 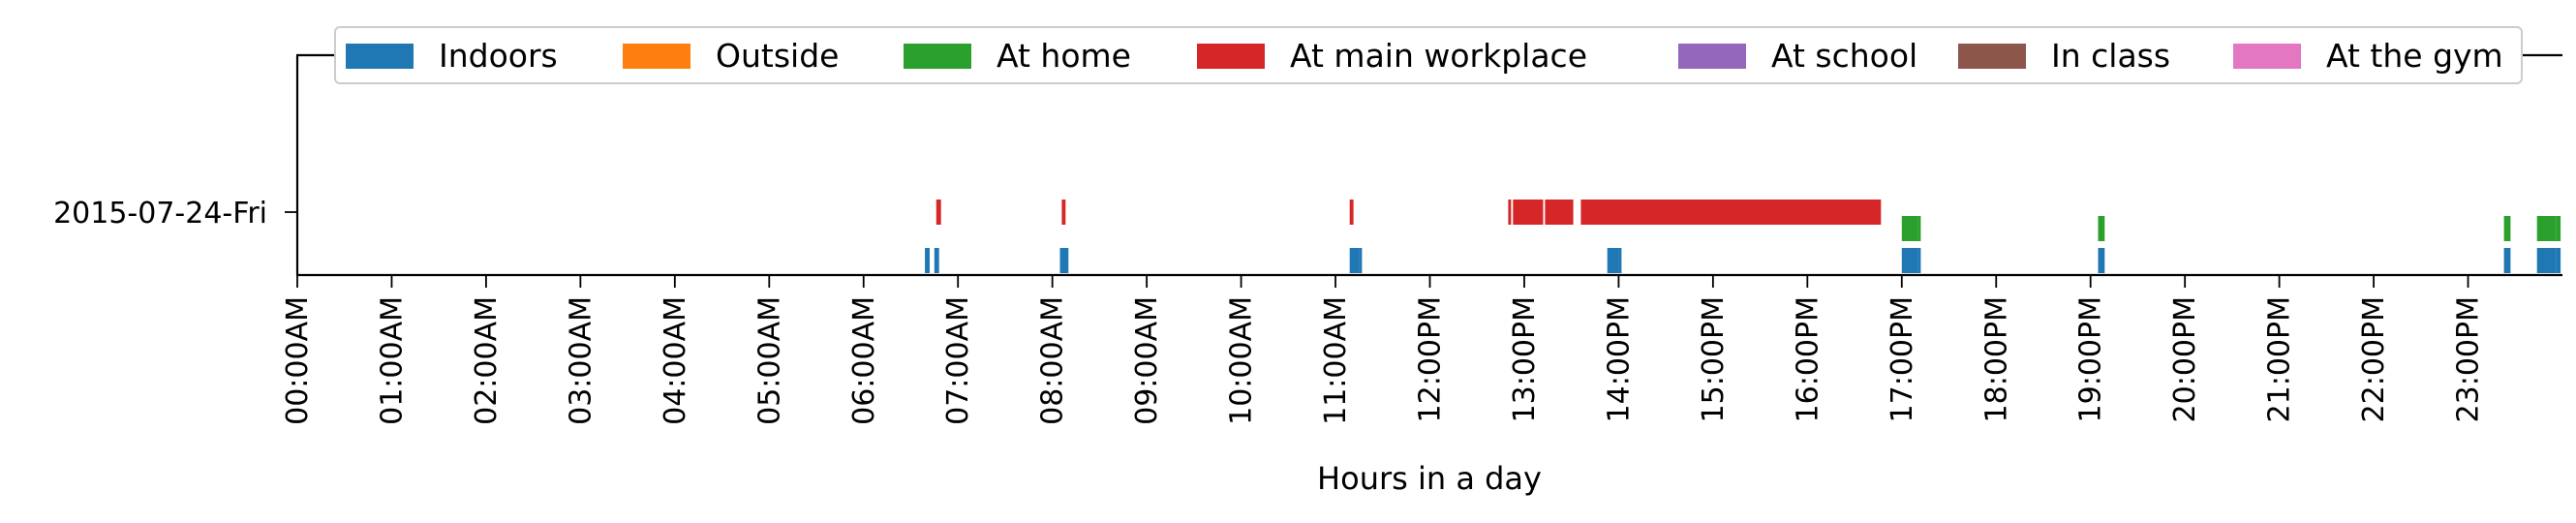 I want to click on legend-swatch-at-the-gym, so click(x=2267, y=56).